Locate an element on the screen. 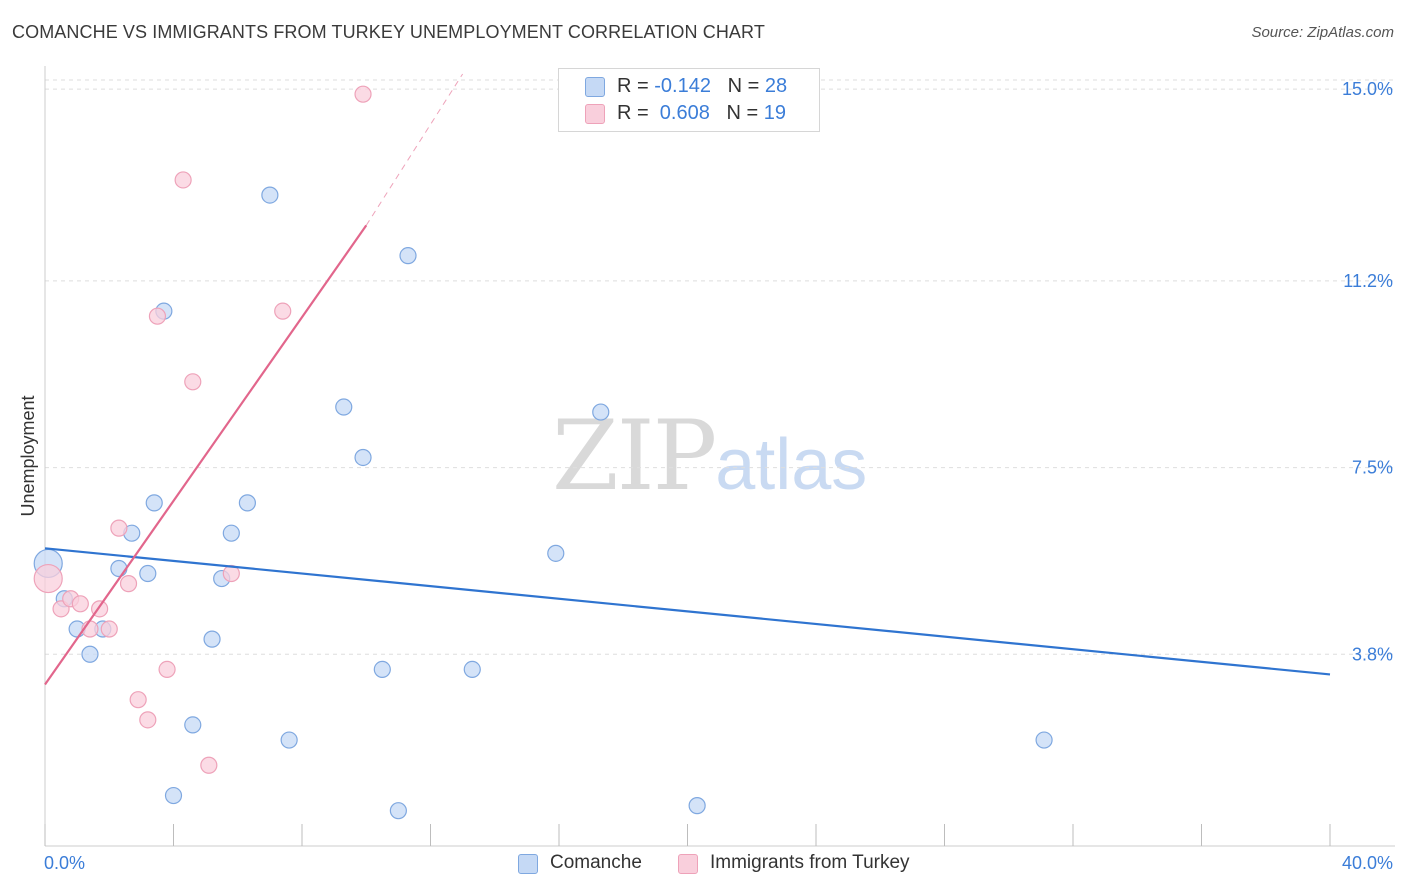  legend-text-turkey: R = 0.608 N = 19 is located at coordinates (701, 113).